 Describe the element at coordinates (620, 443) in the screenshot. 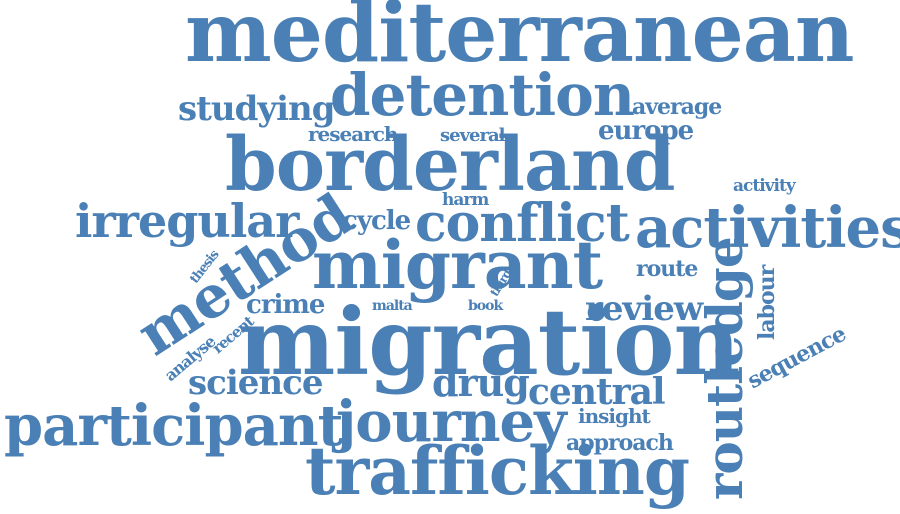

I see `word-approach: approach` at that location.